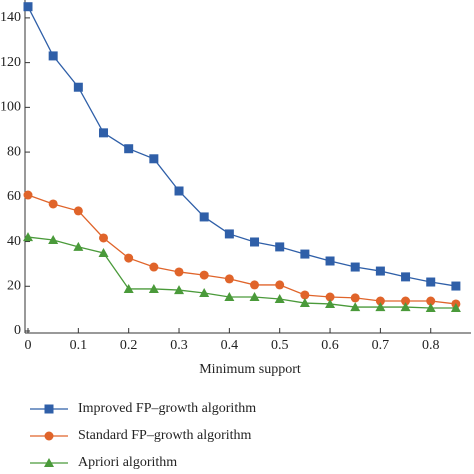  I want to click on legend-label: Improved FP–growth algorithm, so click(167, 408).